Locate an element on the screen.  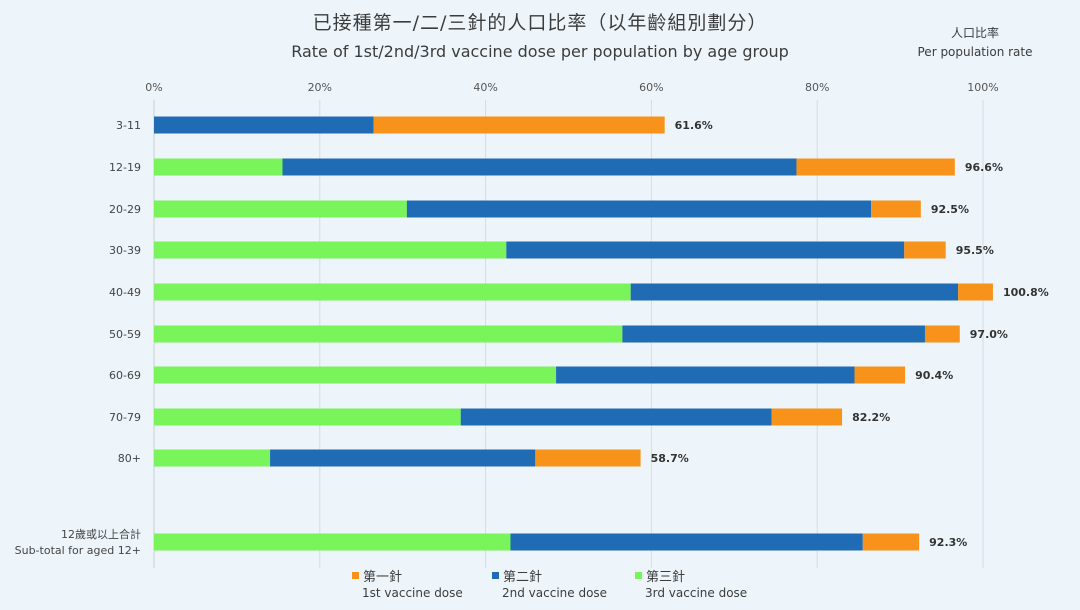
category-label: 40-49 is located at coordinates (125, 292).